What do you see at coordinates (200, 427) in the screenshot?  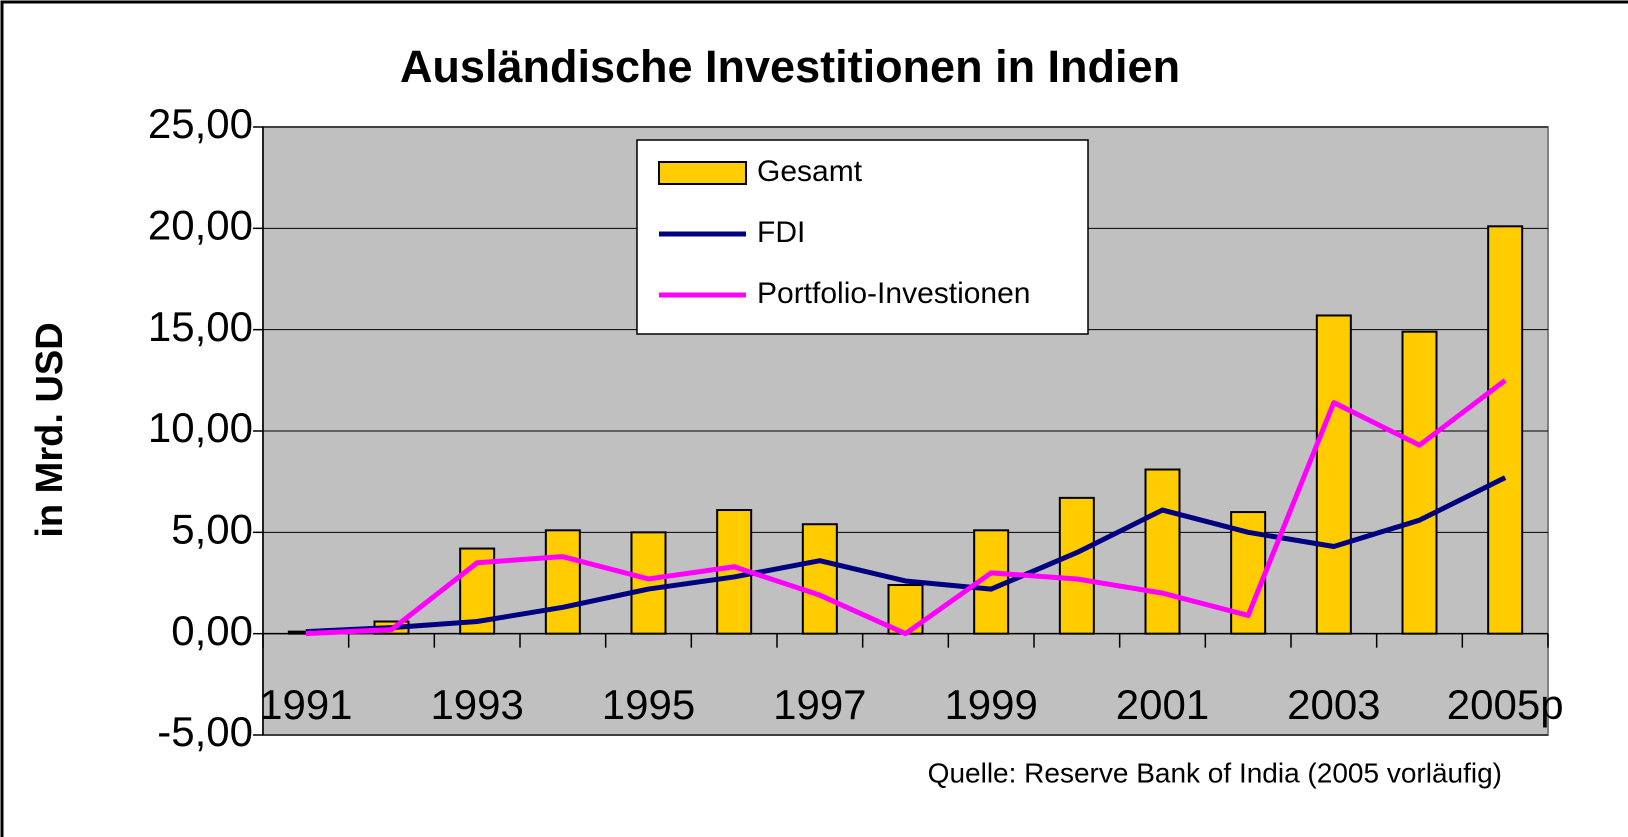 I see `y-tick-label: 10,00` at bounding box center [200, 427].